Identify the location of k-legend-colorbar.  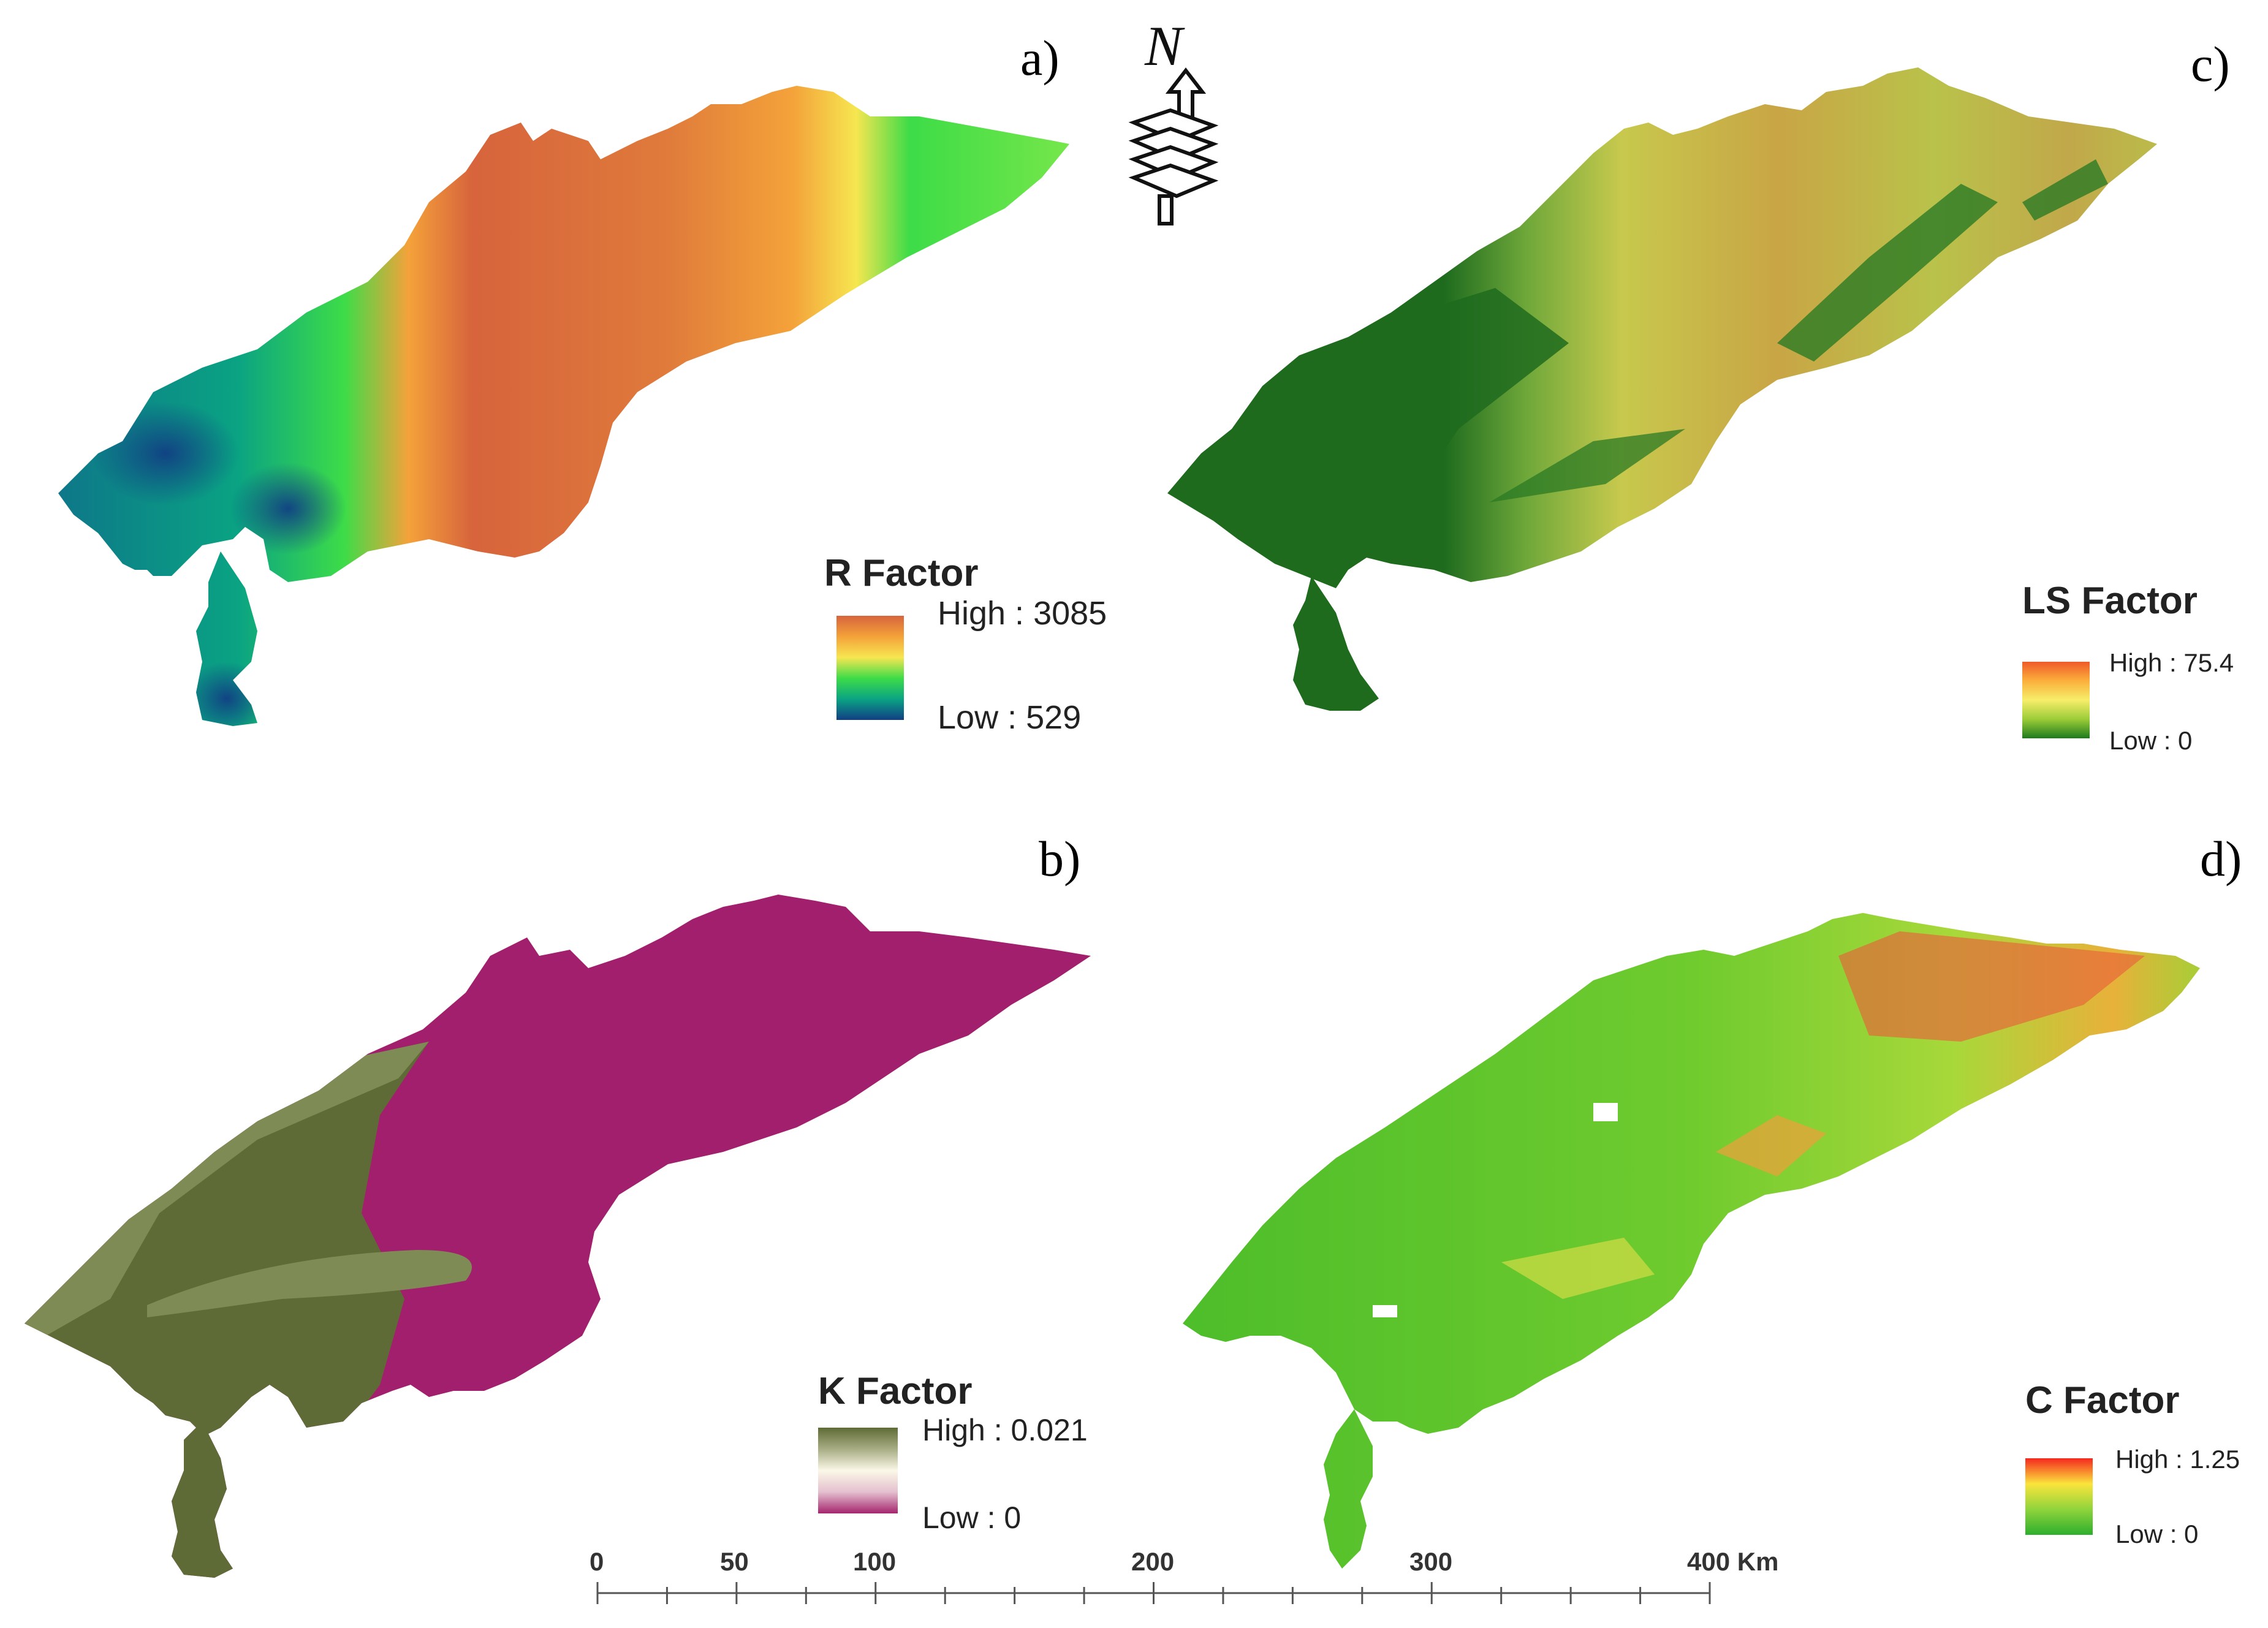
(858, 1470).